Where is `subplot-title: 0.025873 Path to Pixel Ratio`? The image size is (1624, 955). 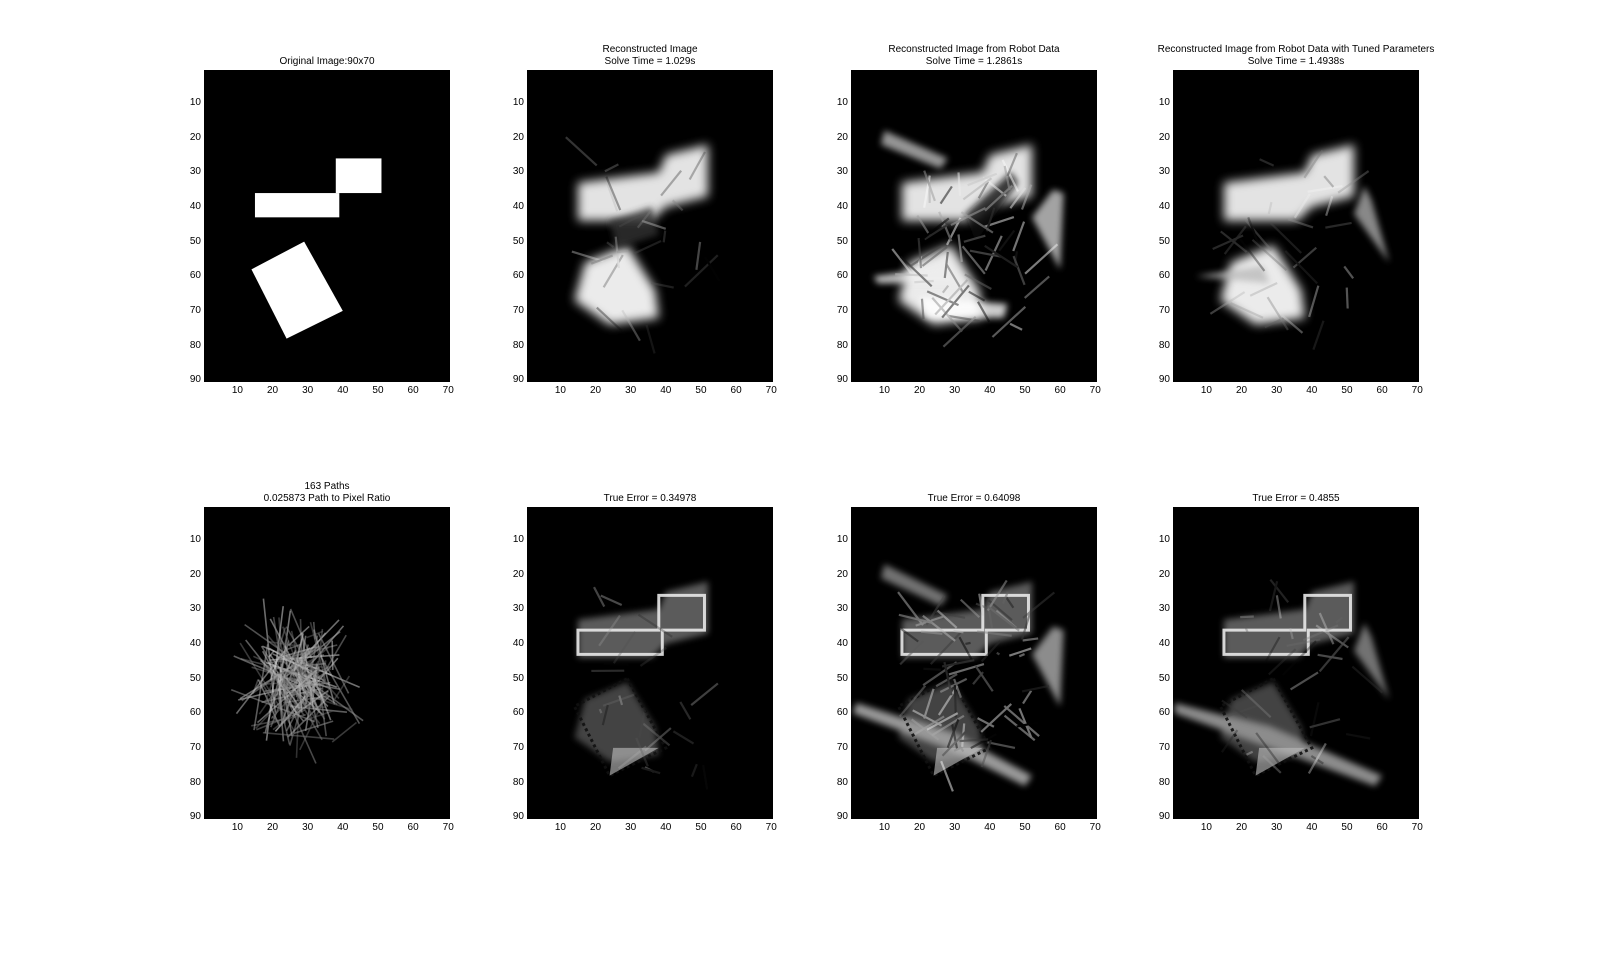
subplot-title: 0.025873 Path to Pixel Ratio is located at coordinates (327, 498).